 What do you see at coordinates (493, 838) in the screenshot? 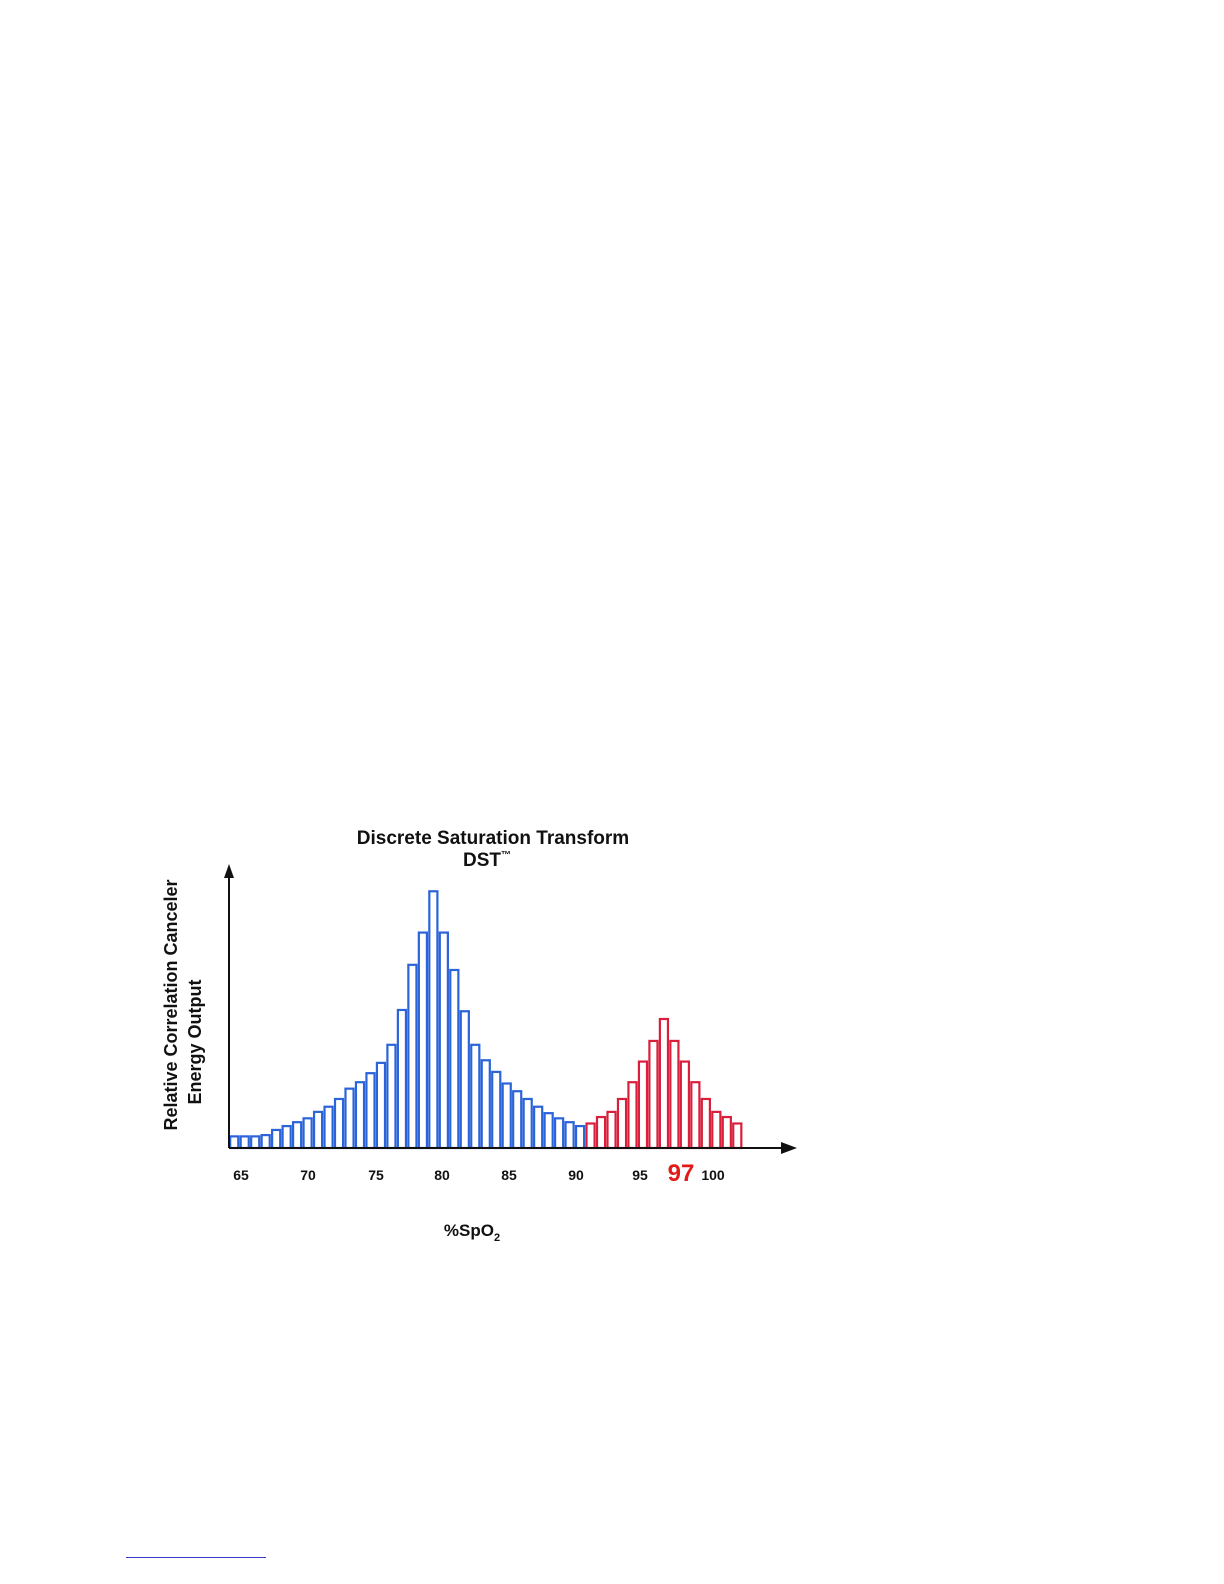
I see `chart-title: Discrete Saturation Transform` at bounding box center [493, 838].